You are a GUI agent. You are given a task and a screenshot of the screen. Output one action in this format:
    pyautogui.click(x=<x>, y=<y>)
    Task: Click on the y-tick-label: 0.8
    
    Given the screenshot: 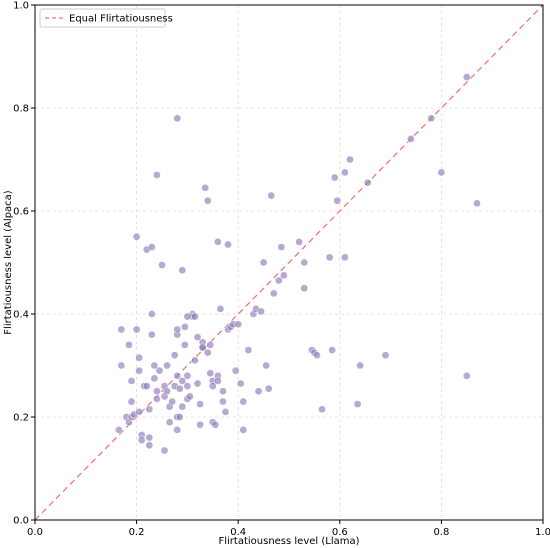 What is the action you would take?
    pyautogui.click(x=21, y=109)
    